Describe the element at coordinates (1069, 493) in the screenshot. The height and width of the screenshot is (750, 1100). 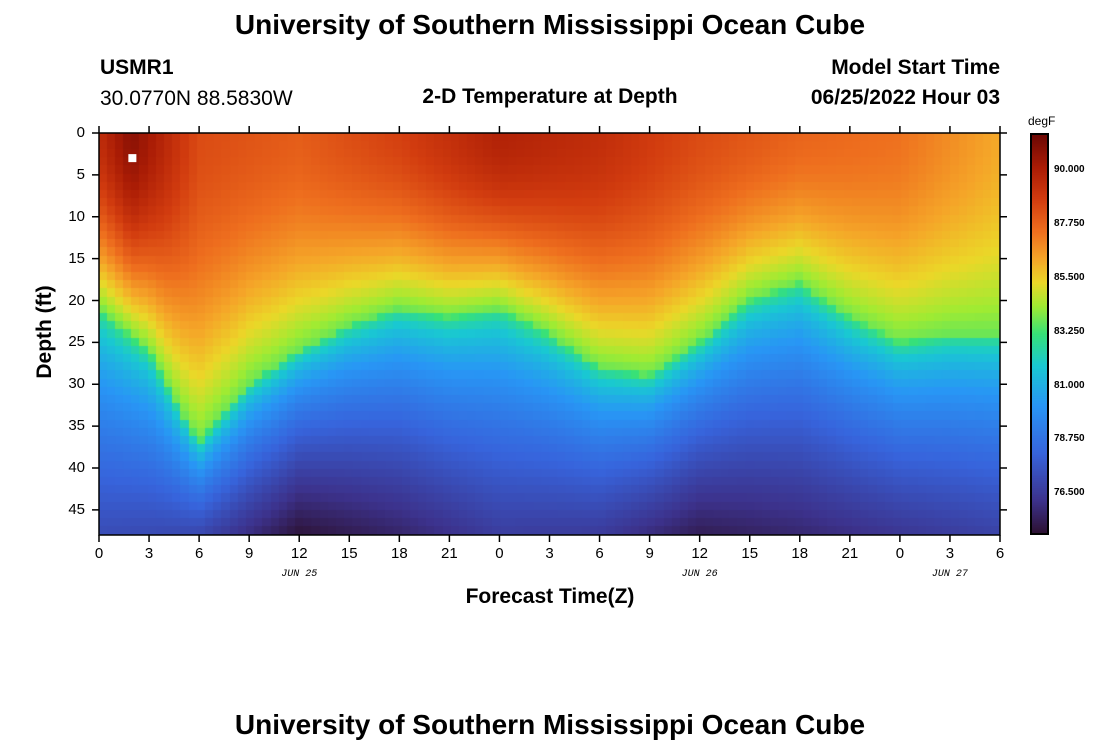
I see `colorbar-tick-label: 76.500` at that location.